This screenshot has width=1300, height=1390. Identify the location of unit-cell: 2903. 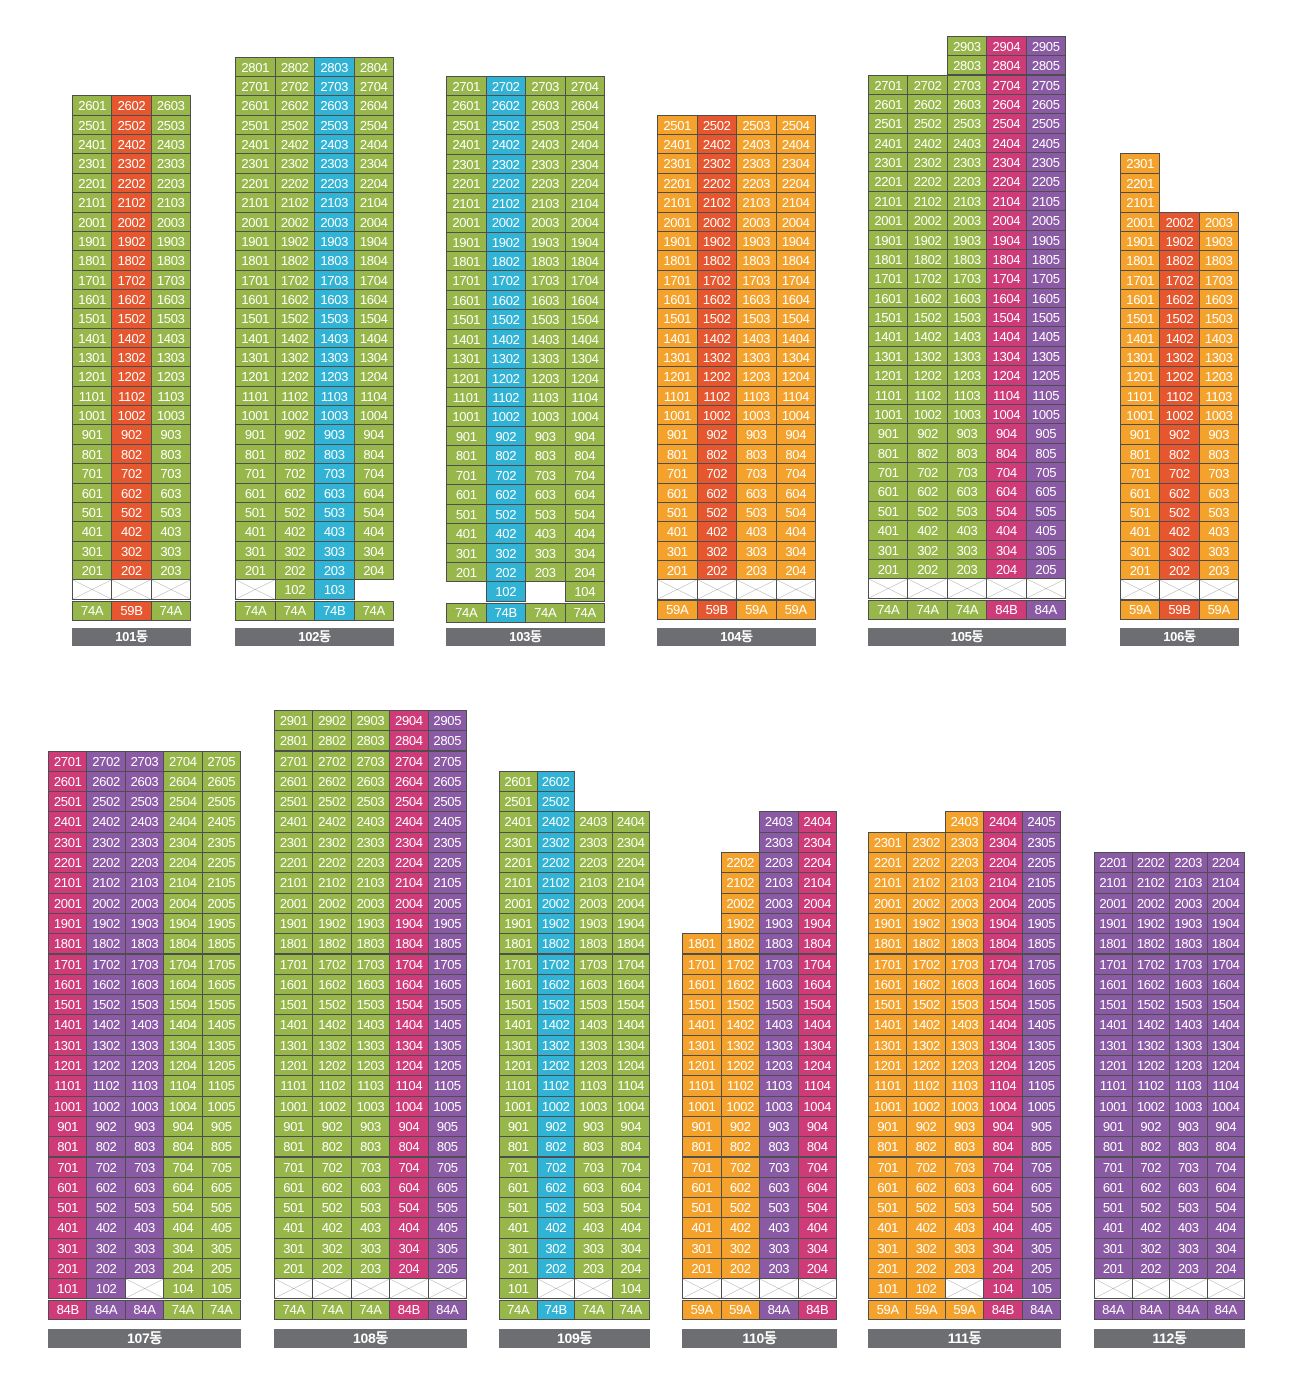
(967, 46).